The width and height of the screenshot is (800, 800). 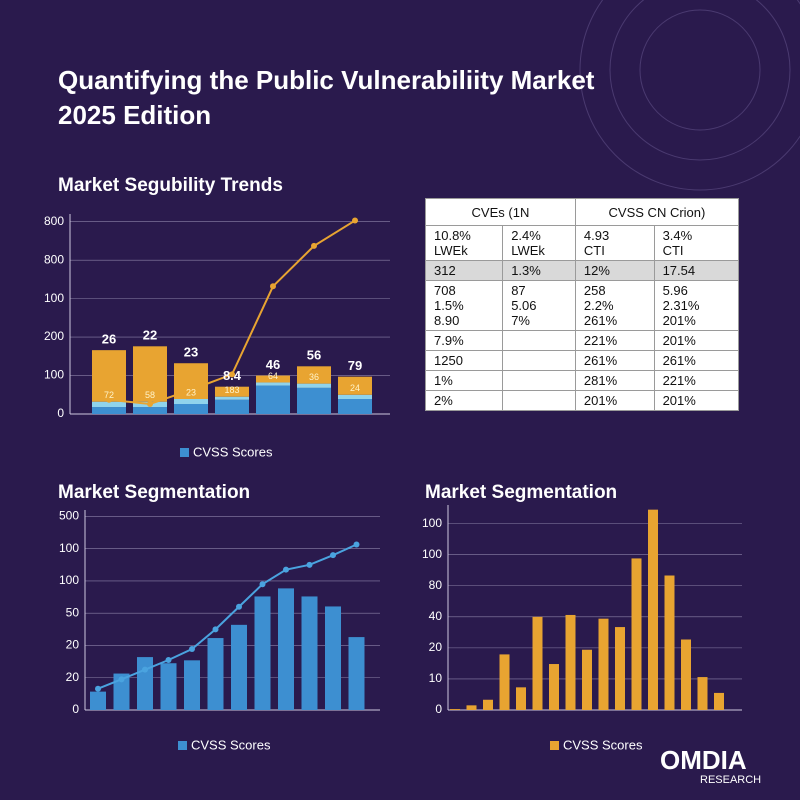 I want to click on chart-title: Market Segubility Trends, so click(x=170, y=185).